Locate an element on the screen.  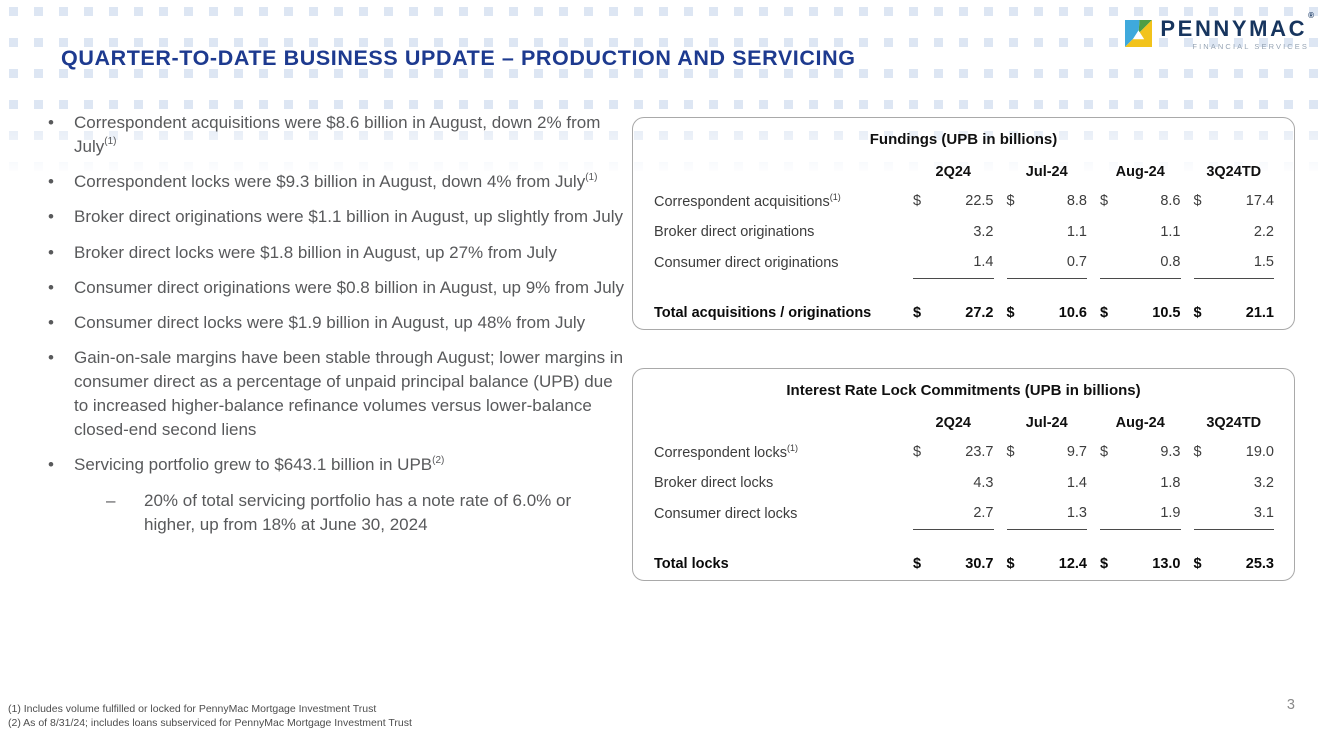
pennymac-logo: PENNYMAC® FINANCIAL SERVICES is located at coordinates (1219, 31).